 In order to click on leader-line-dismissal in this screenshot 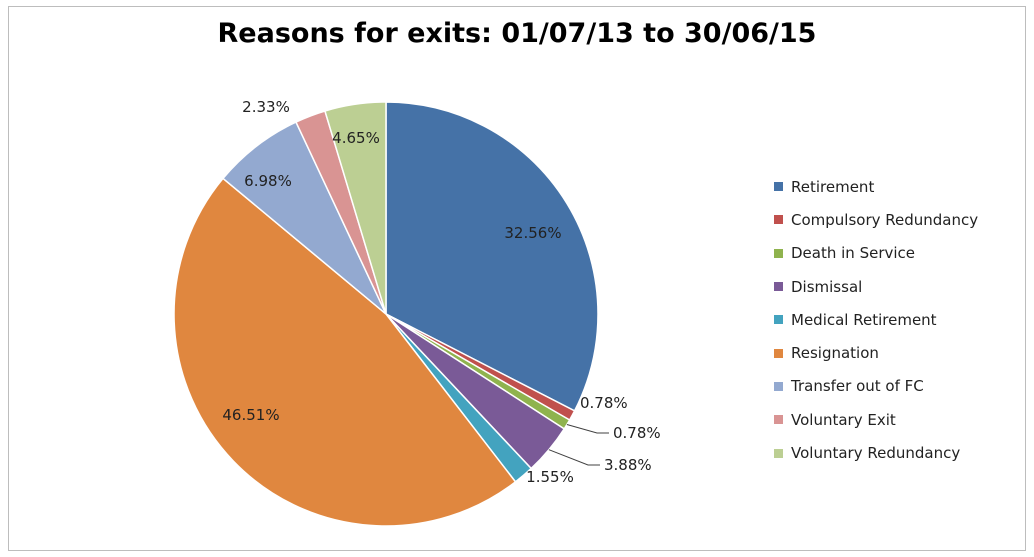, I will do `click(574, 457)`.